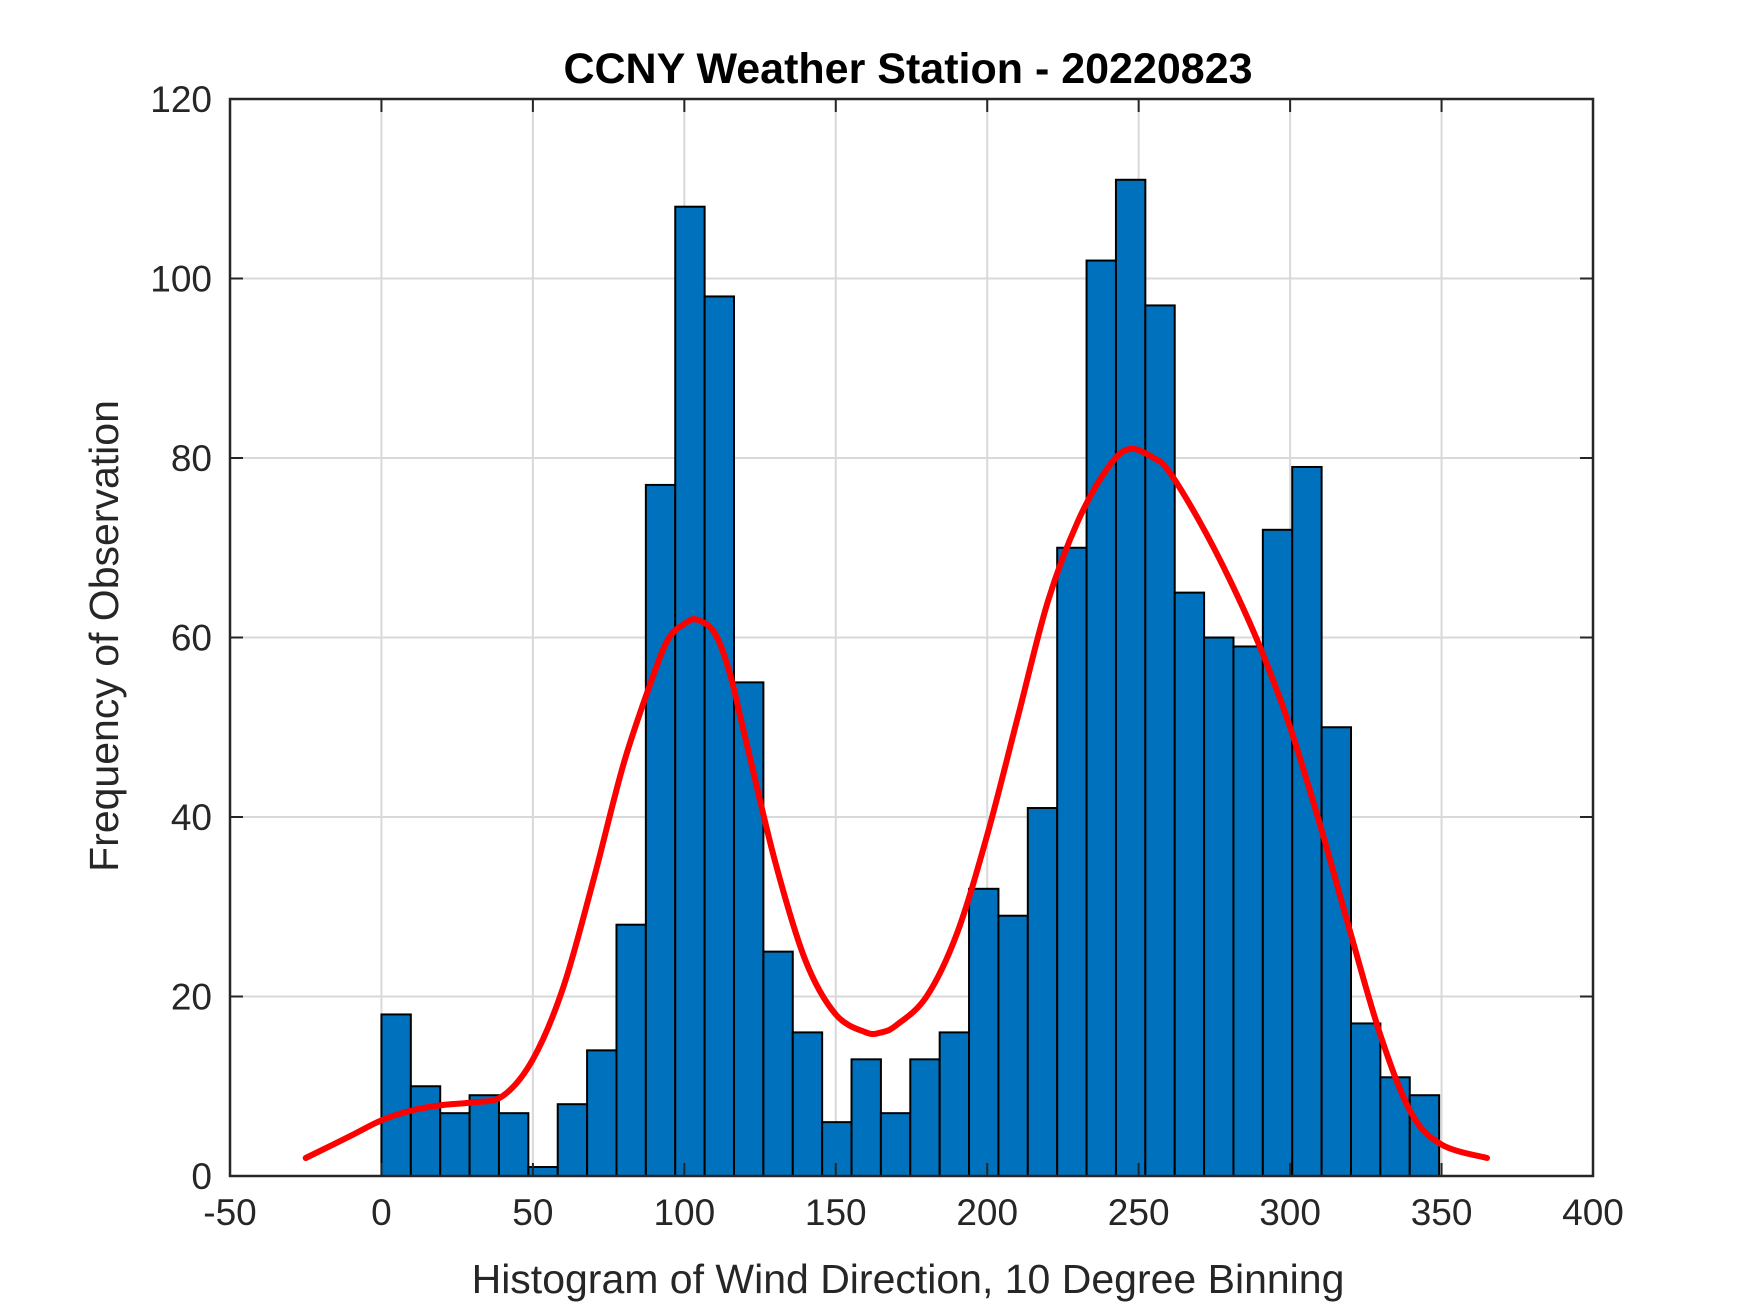 The image size is (1750, 1313). Describe the element at coordinates (181, 99) in the screenshot. I see `y-tick-label: 120` at that location.